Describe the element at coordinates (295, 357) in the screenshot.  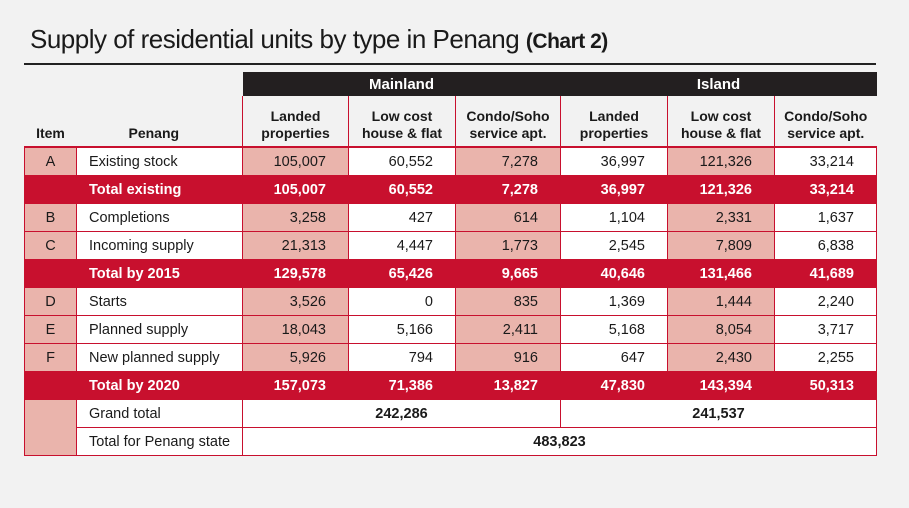
I see `value-cell: 5,926` at that location.